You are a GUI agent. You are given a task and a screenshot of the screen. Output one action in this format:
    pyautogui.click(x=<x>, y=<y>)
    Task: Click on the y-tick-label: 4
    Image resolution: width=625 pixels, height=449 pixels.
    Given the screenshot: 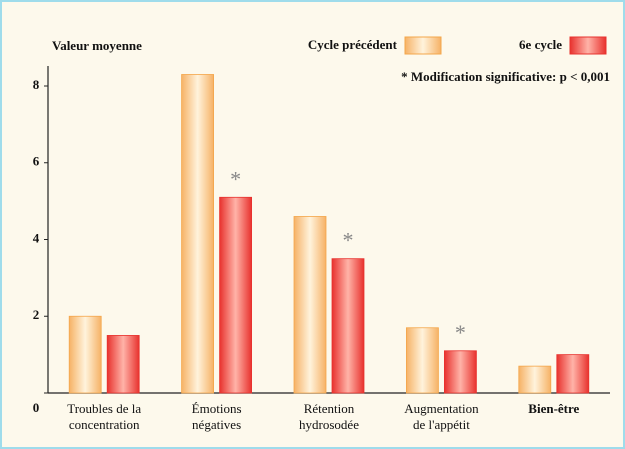 What is the action you would take?
    pyautogui.click(x=36, y=237)
    